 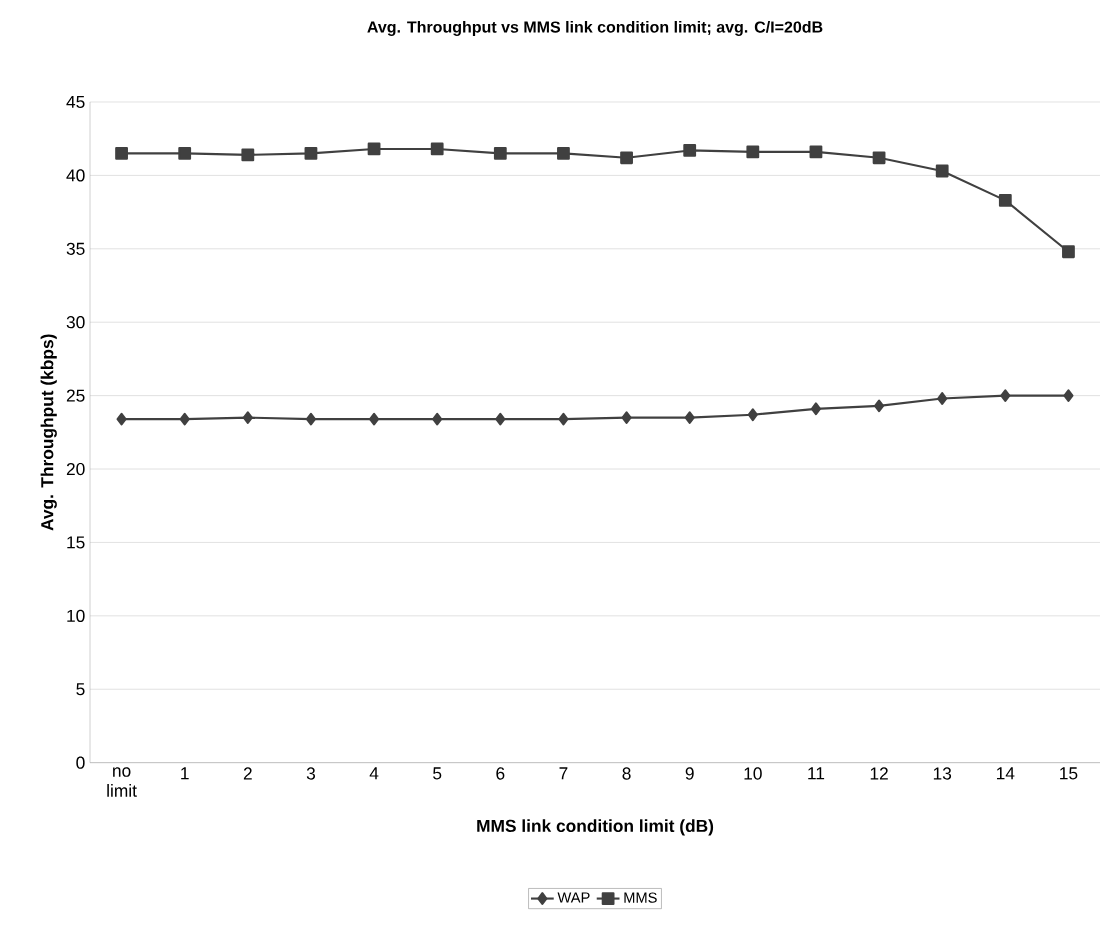 What do you see at coordinates (80, 689) in the screenshot?
I see `y-tick-label: 5` at bounding box center [80, 689].